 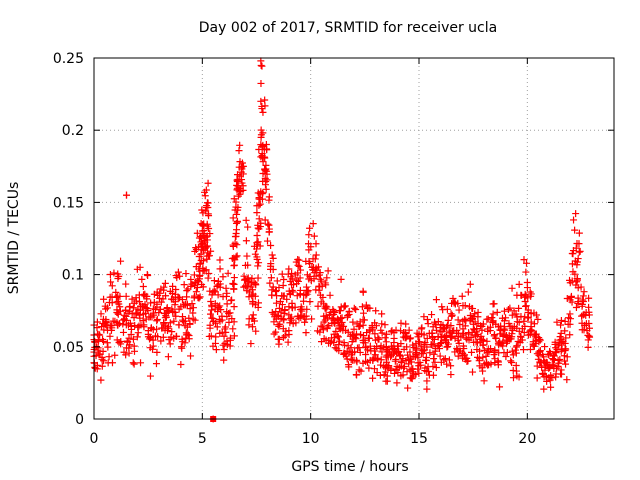 What do you see at coordinates (311, 439) in the screenshot?
I see `x-tick-label: 10` at bounding box center [311, 439].